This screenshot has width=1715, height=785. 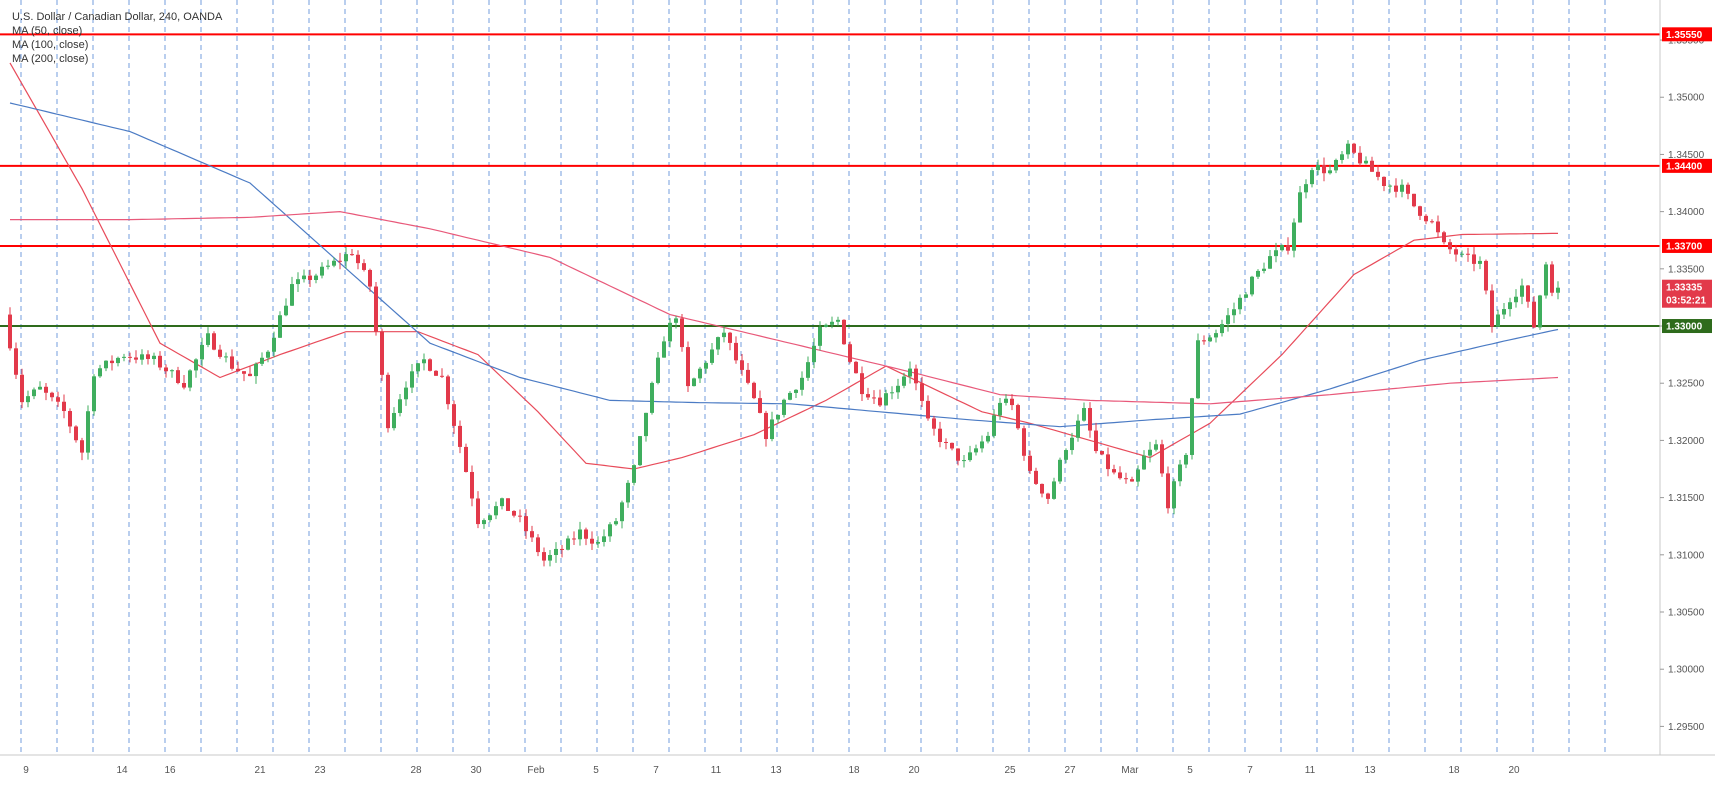 What do you see at coordinates (50, 59) in the screenshot?
I see `legend-ma200: MA (200, close)` at bounding box center [50, 59].